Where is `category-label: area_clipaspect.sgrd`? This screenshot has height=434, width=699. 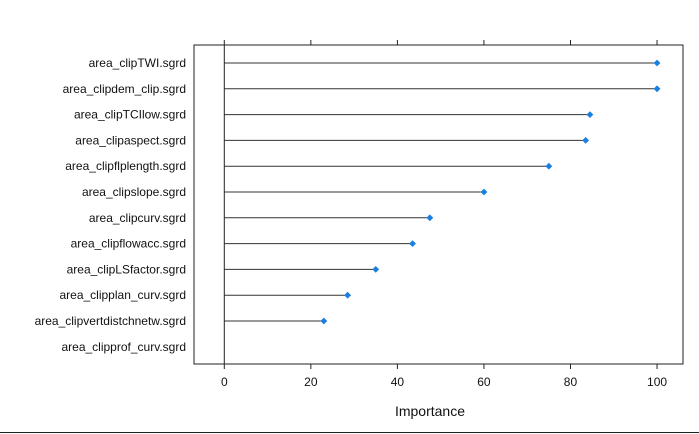
category-label: area_clipaspect.sgrd is located at coordinates (130, 140).